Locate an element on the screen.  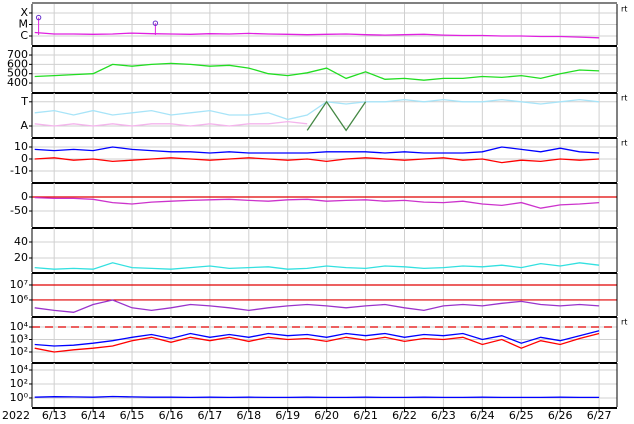
x-tick-label: 6/24 is located at coordinates (482, 415).